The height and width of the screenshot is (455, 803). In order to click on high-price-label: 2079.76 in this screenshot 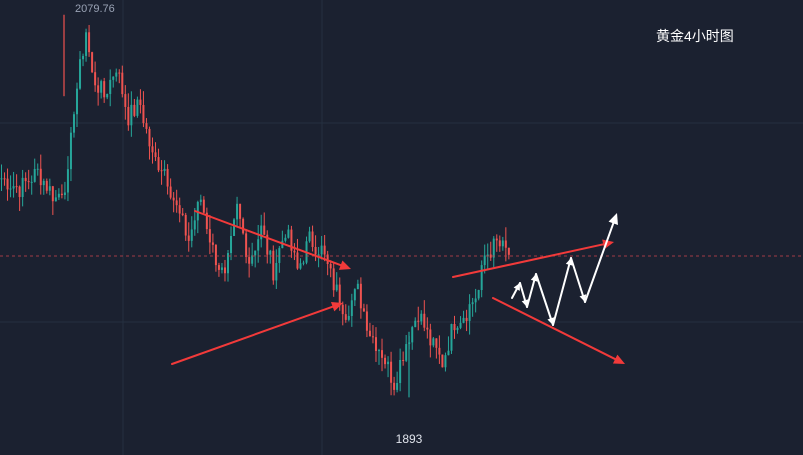, I will do `click(95, 9)`.